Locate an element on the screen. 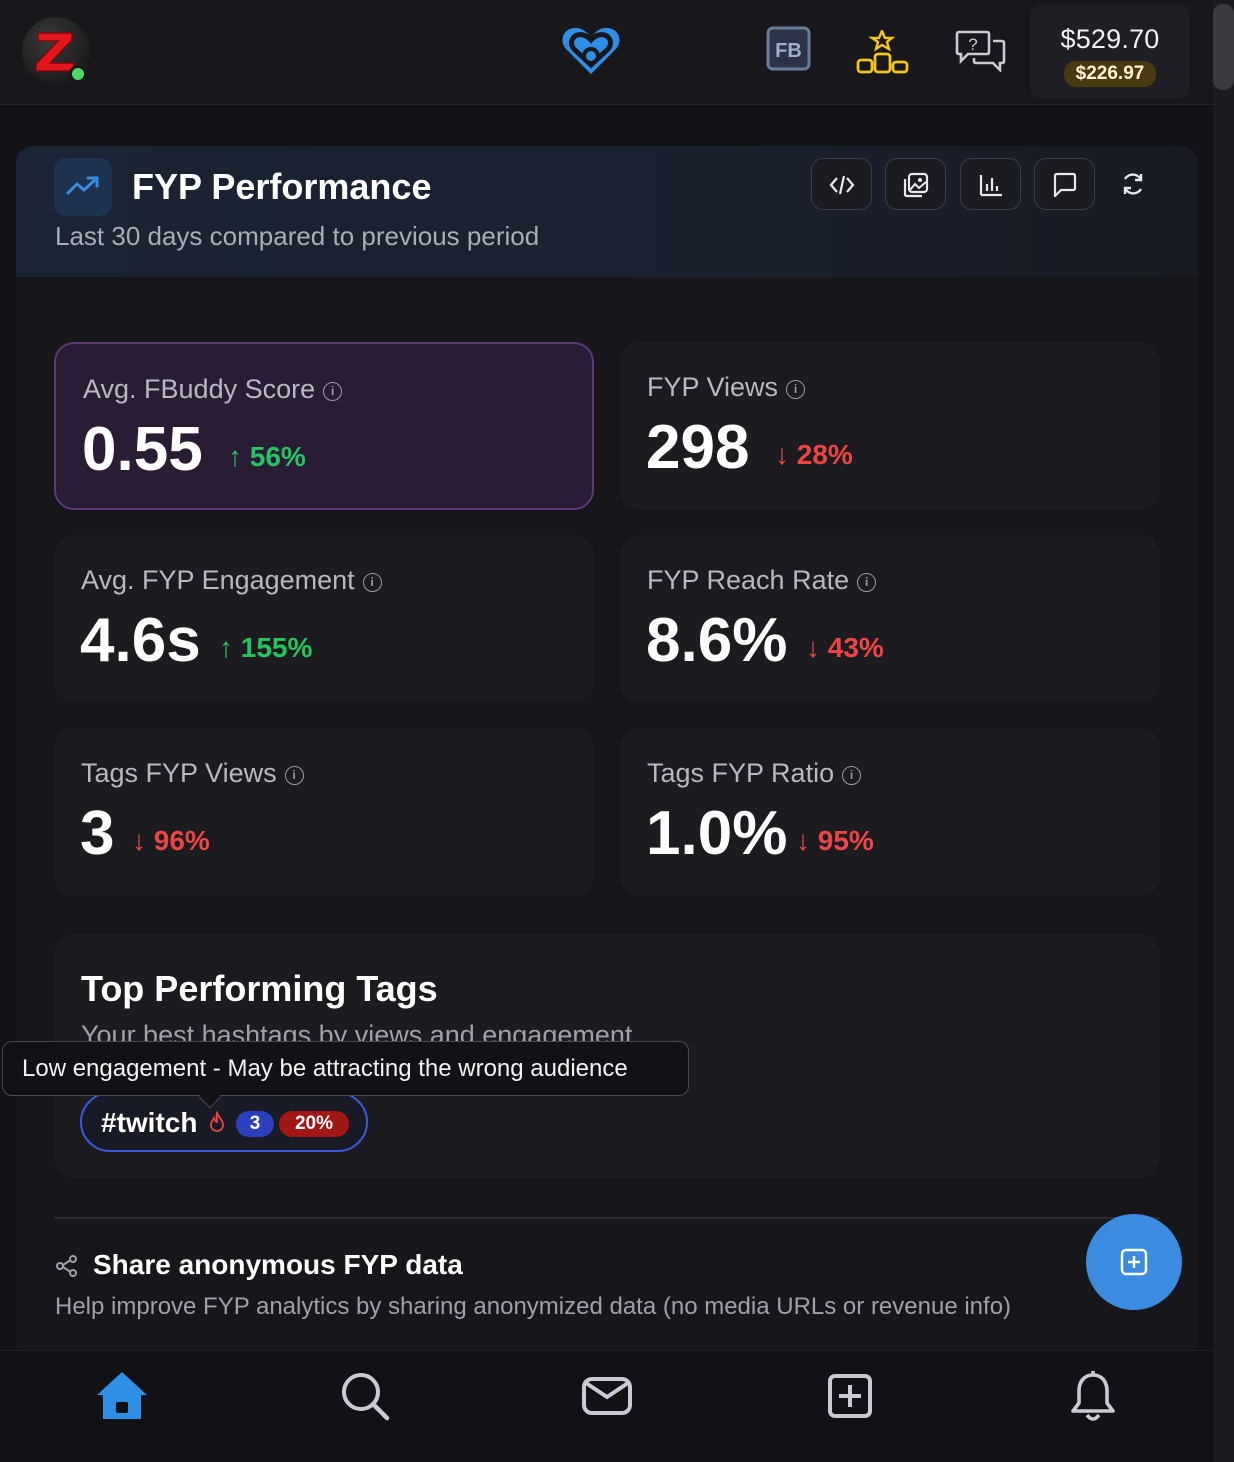 The height and width of the screenshot is (1462, 1234). heart-logo-icon is located at coordinates (591, 53).